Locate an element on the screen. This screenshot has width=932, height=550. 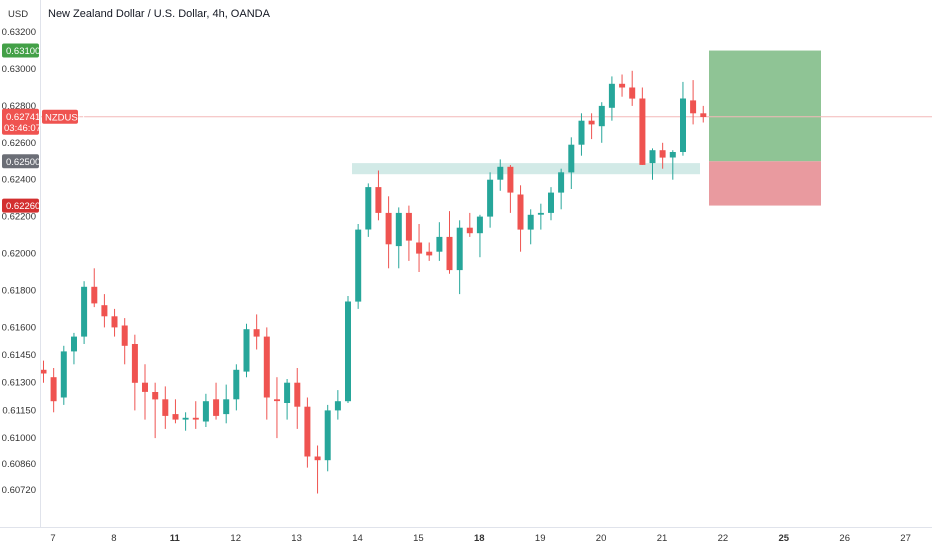
entry-price-label: 0.62500 is located at coordinates (21, 161).